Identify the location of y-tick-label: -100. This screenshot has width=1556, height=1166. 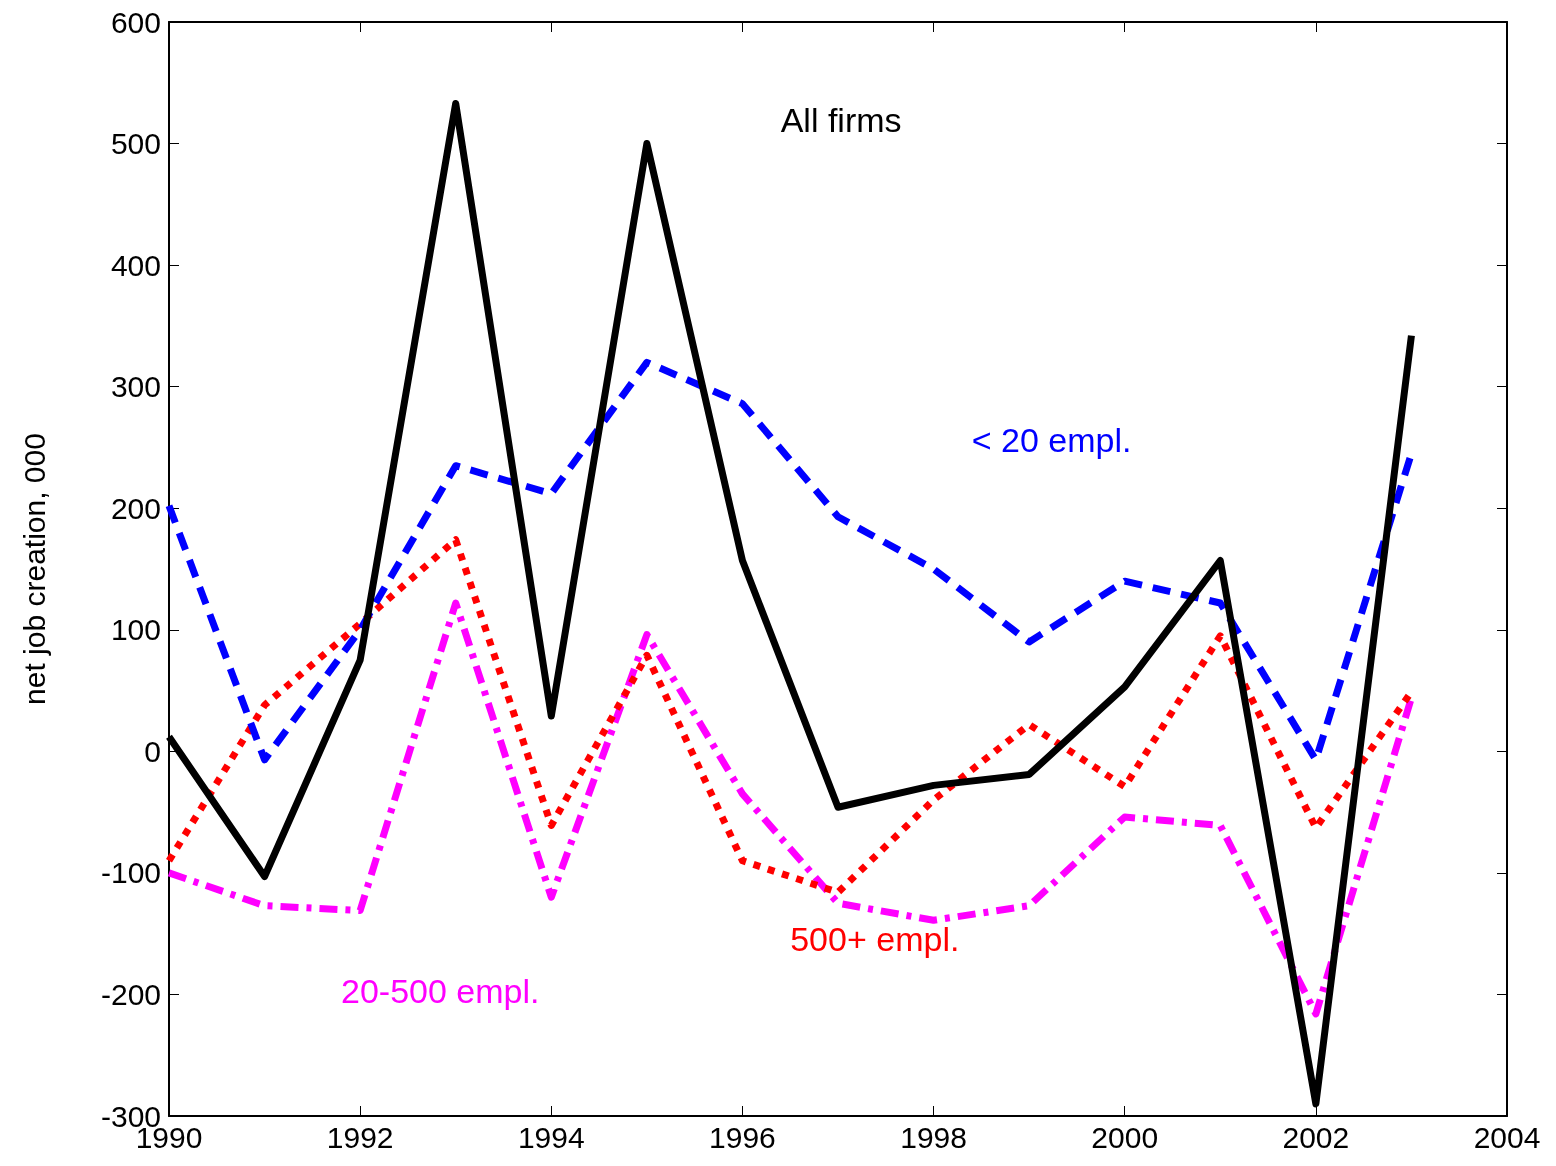
(130, 873).